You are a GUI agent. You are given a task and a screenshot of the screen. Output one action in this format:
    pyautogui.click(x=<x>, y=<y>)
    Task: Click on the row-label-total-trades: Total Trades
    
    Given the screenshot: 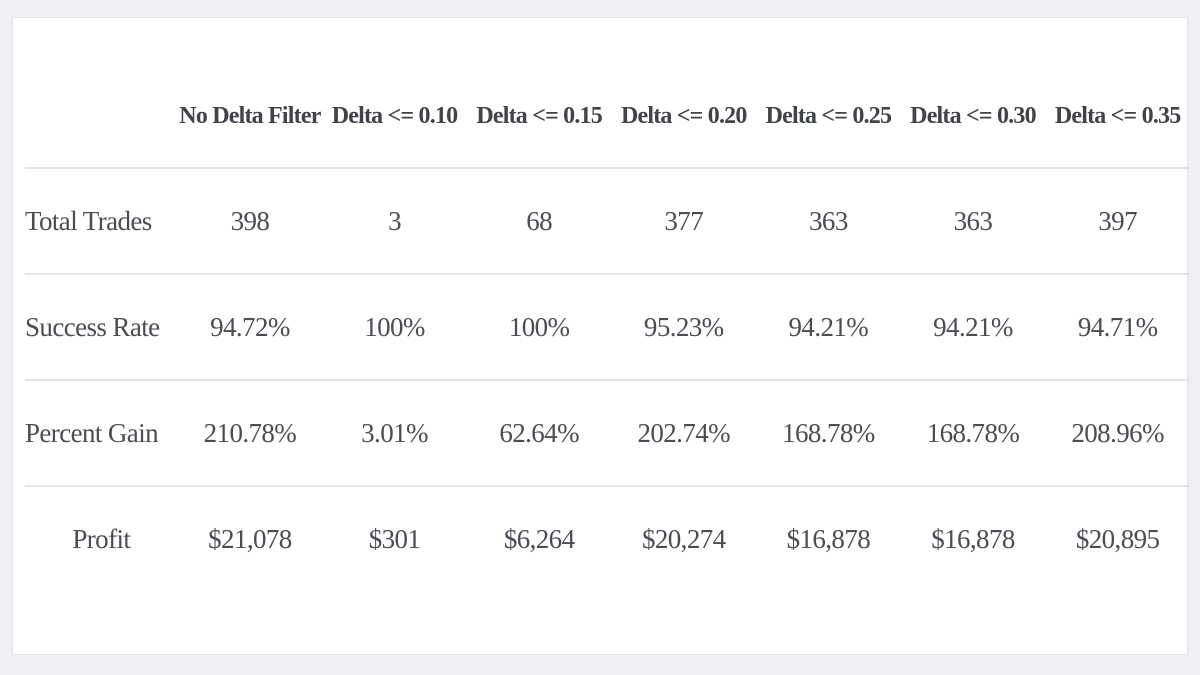 What is the action you would take?
    pyautogui.click(x=101, y=221)
    